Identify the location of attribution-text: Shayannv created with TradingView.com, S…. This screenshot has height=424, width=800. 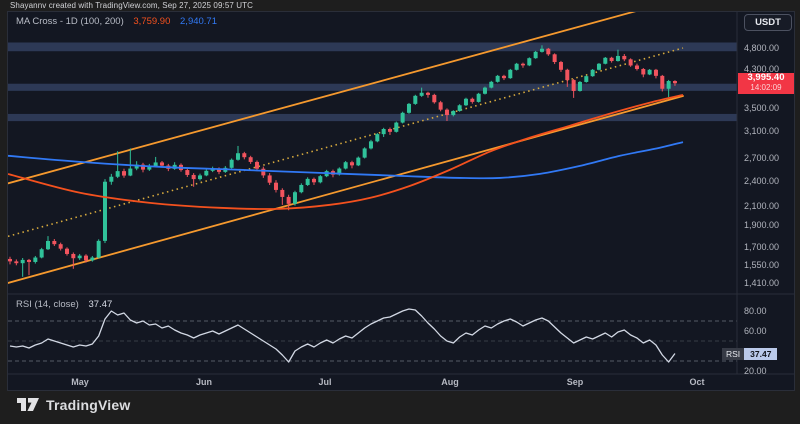
(131, 5).